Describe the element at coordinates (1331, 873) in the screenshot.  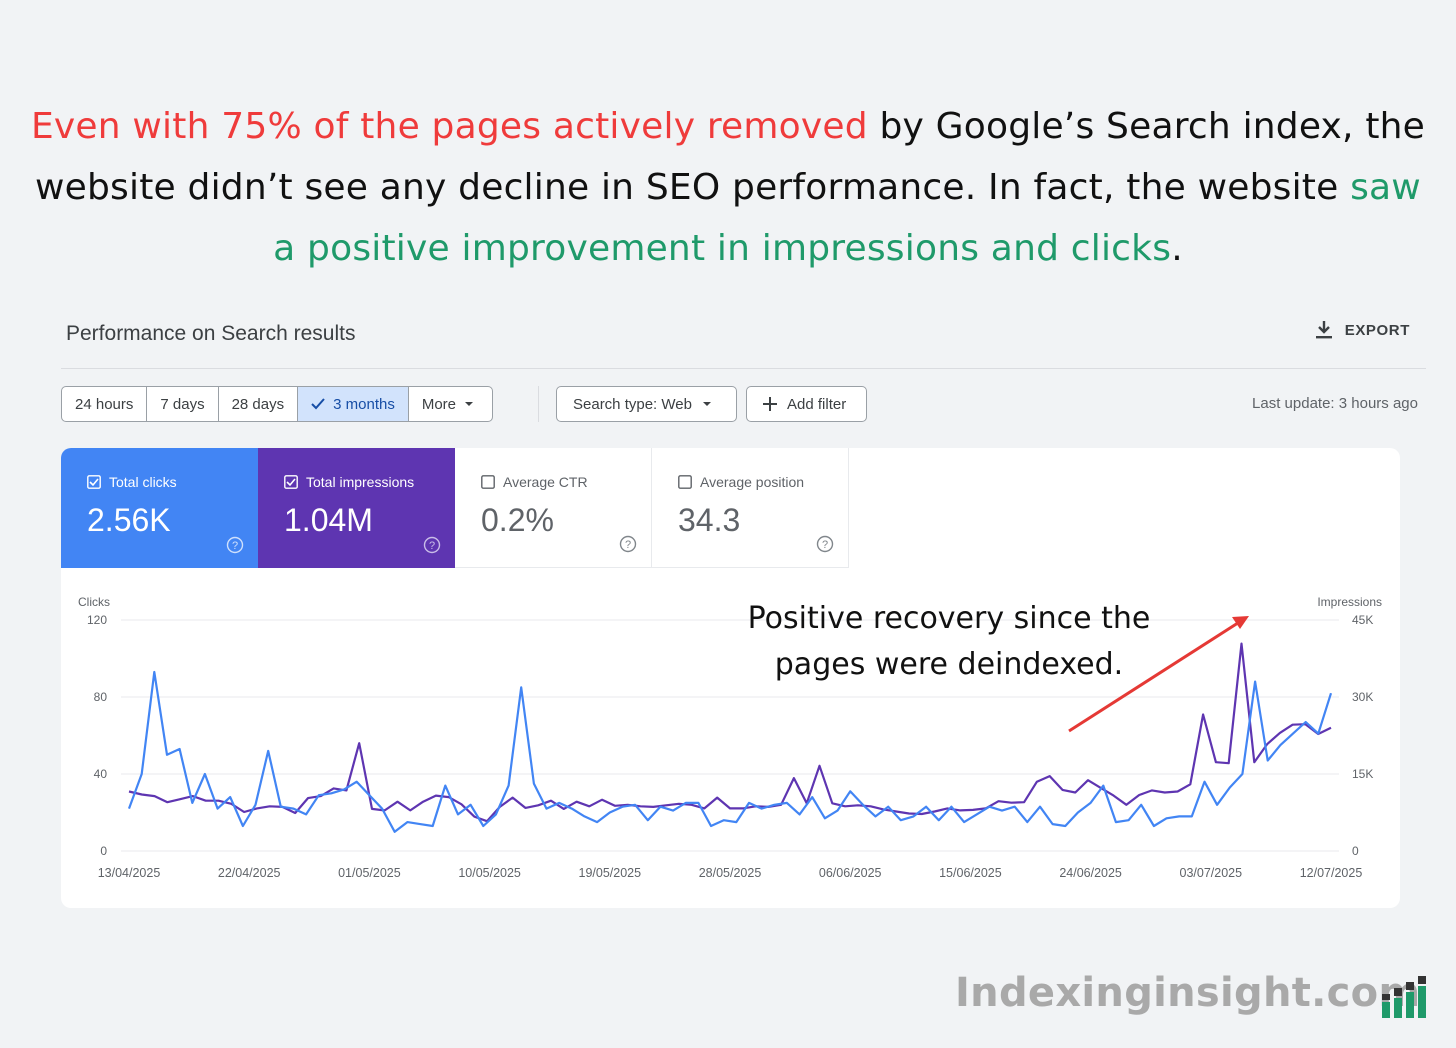
I see `x-tick-label: 12/07/2025` at that location.